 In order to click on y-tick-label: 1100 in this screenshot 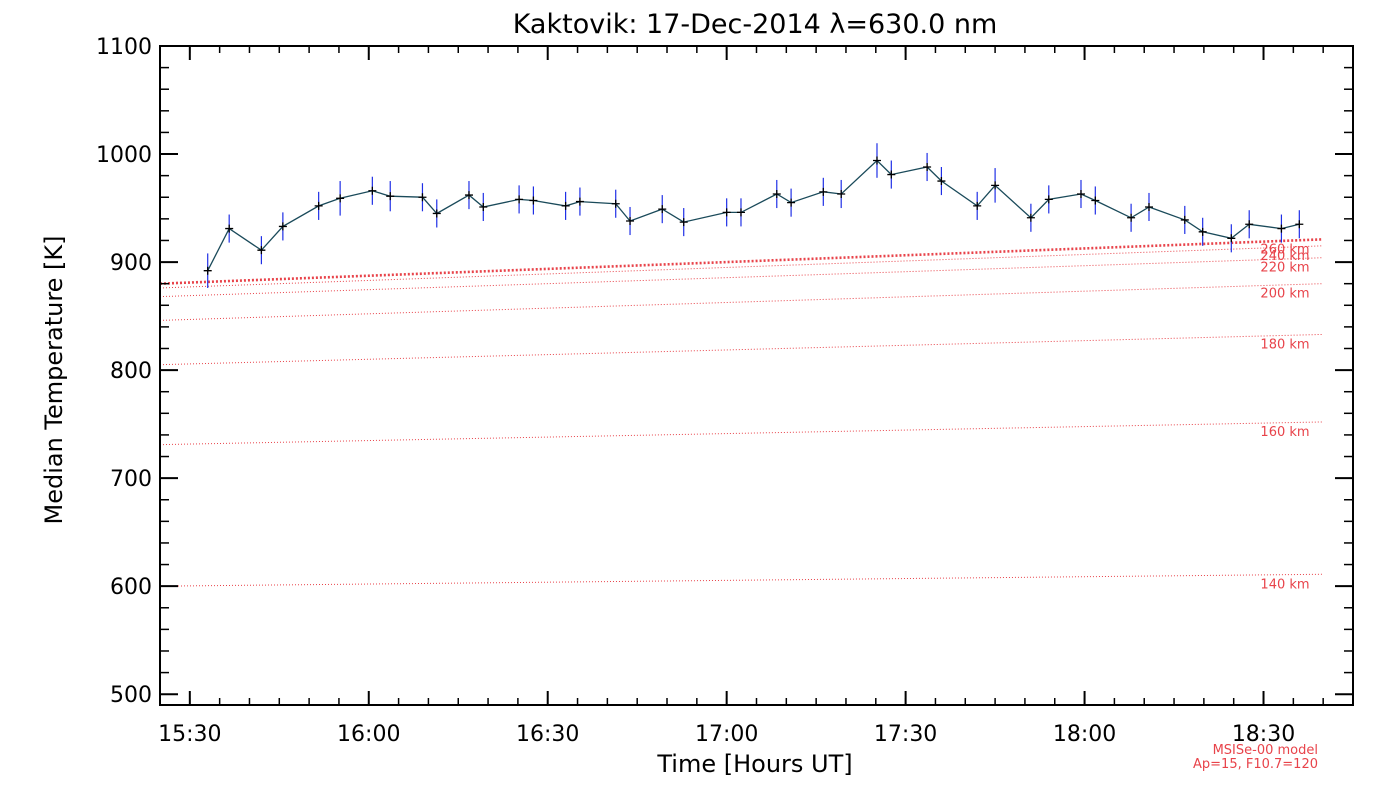, I will do `click(124, 47)`.